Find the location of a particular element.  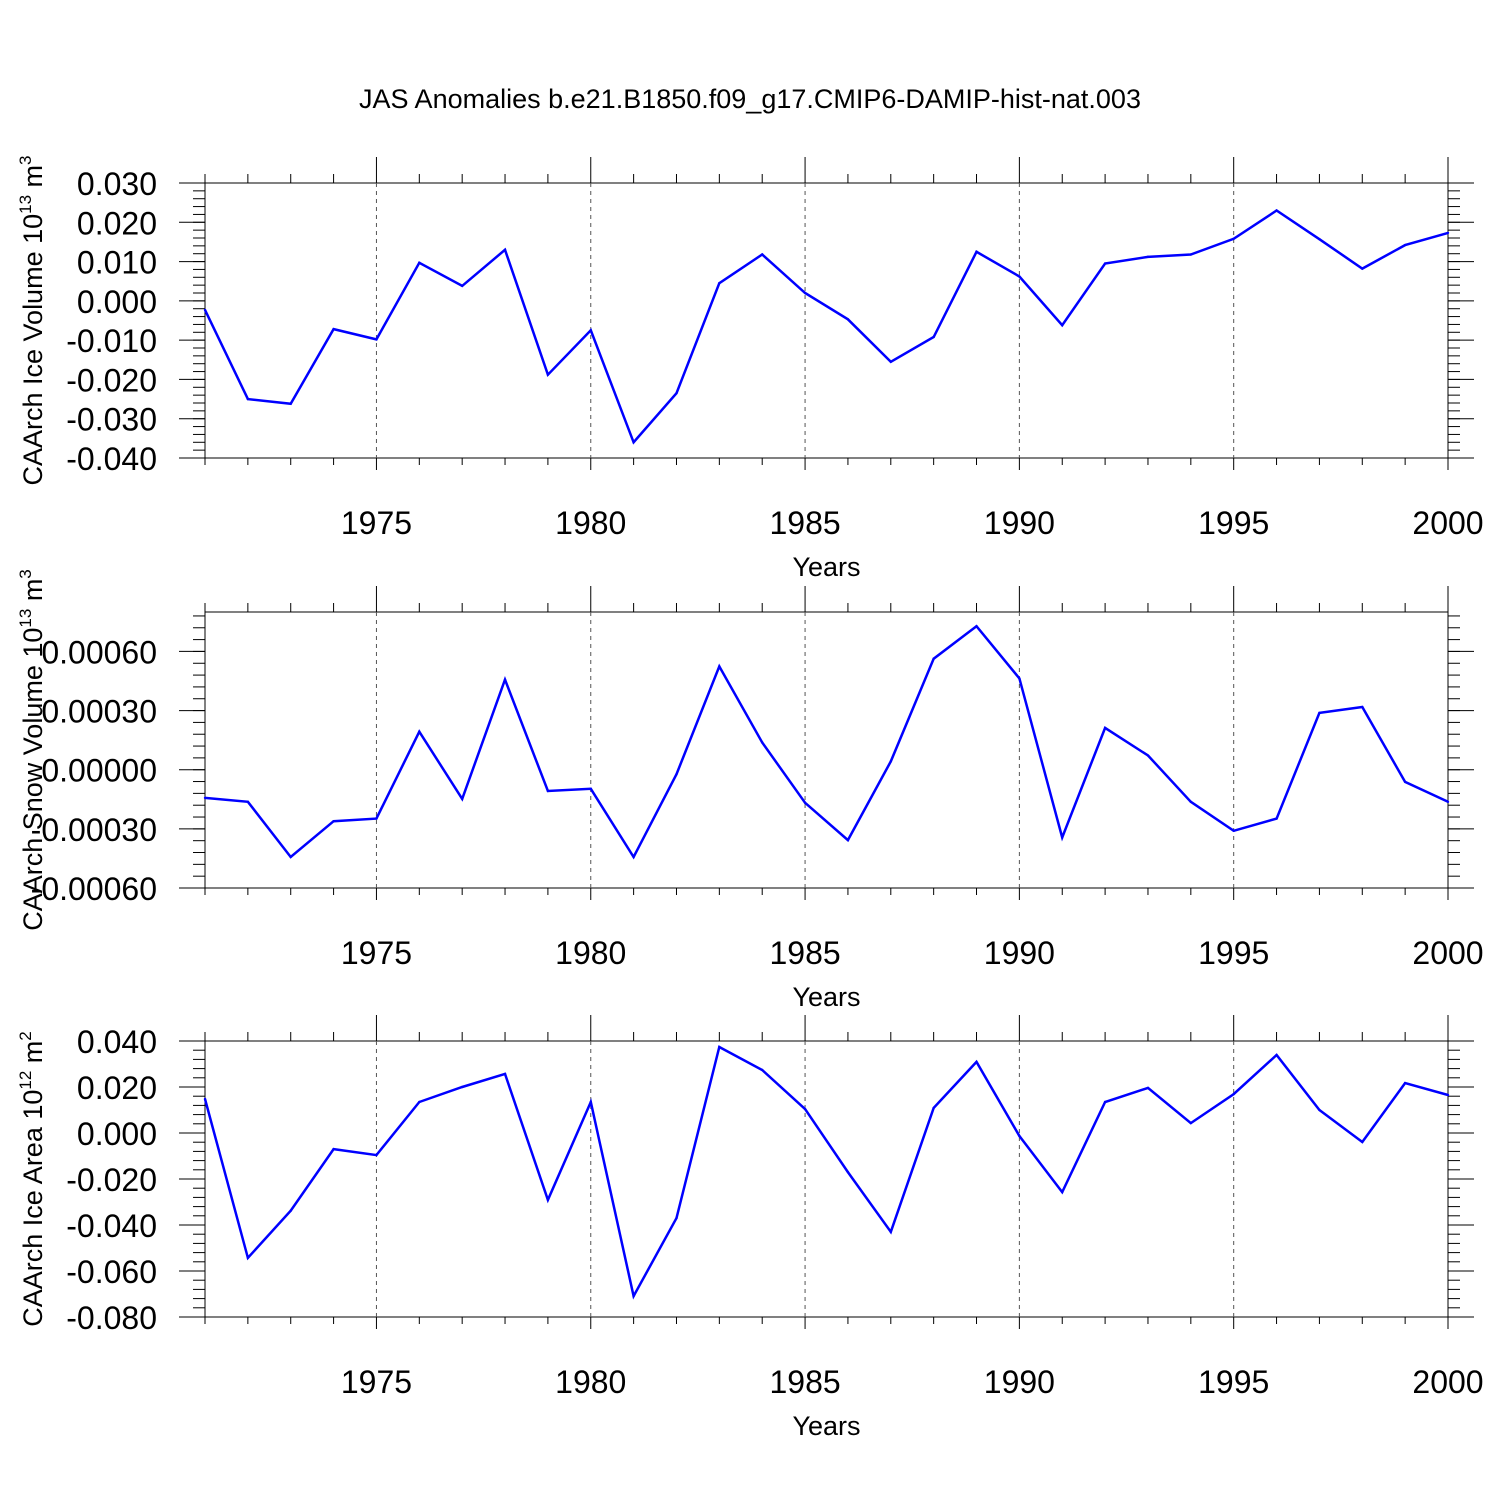

y-tick-label: 0.030 is located at coordinates (117, 184).